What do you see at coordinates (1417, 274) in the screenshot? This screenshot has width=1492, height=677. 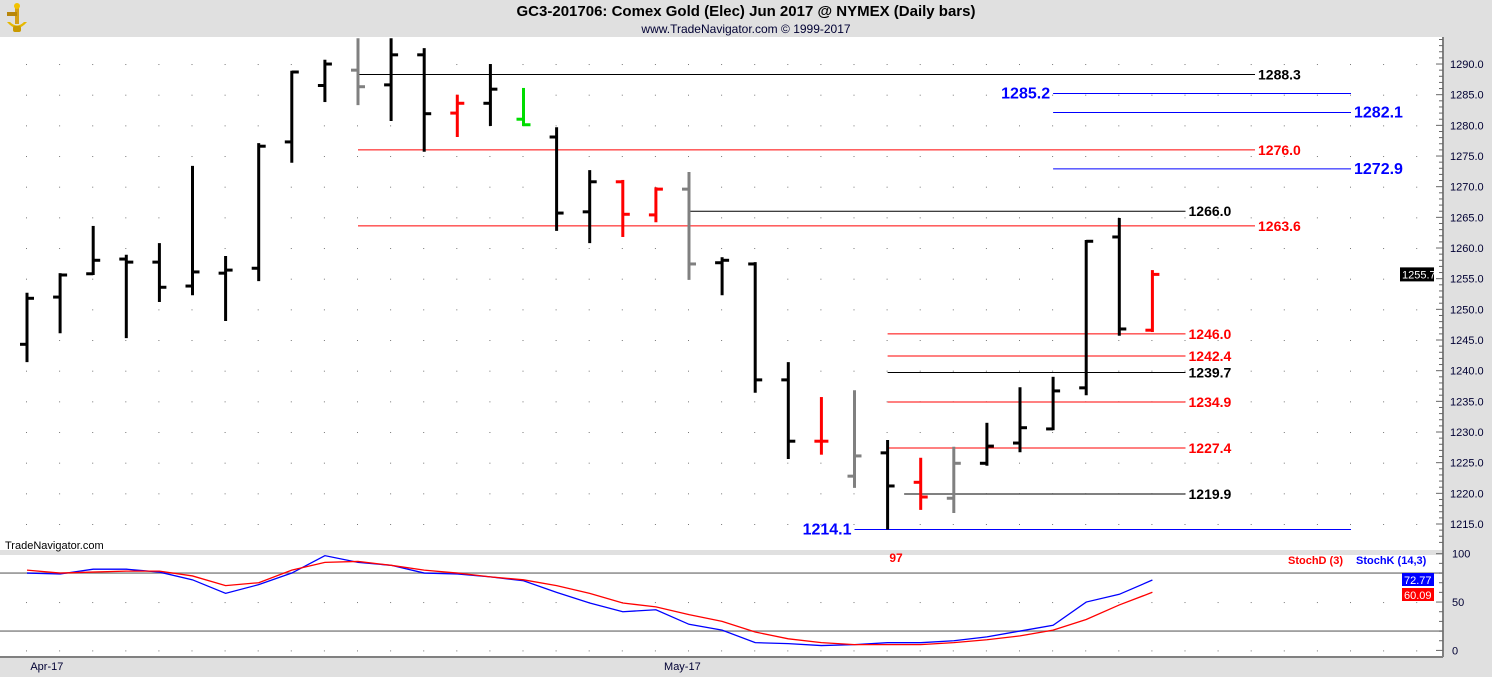 I see `last-price-tag` at bounding box center [1417, 274].